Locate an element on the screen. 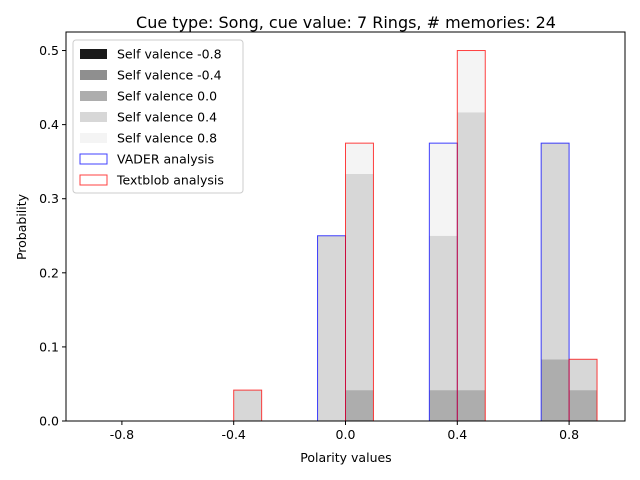 This screenshot has width=640, height=480. legend-label: VADER analysis is located at coordinates (165, 159).